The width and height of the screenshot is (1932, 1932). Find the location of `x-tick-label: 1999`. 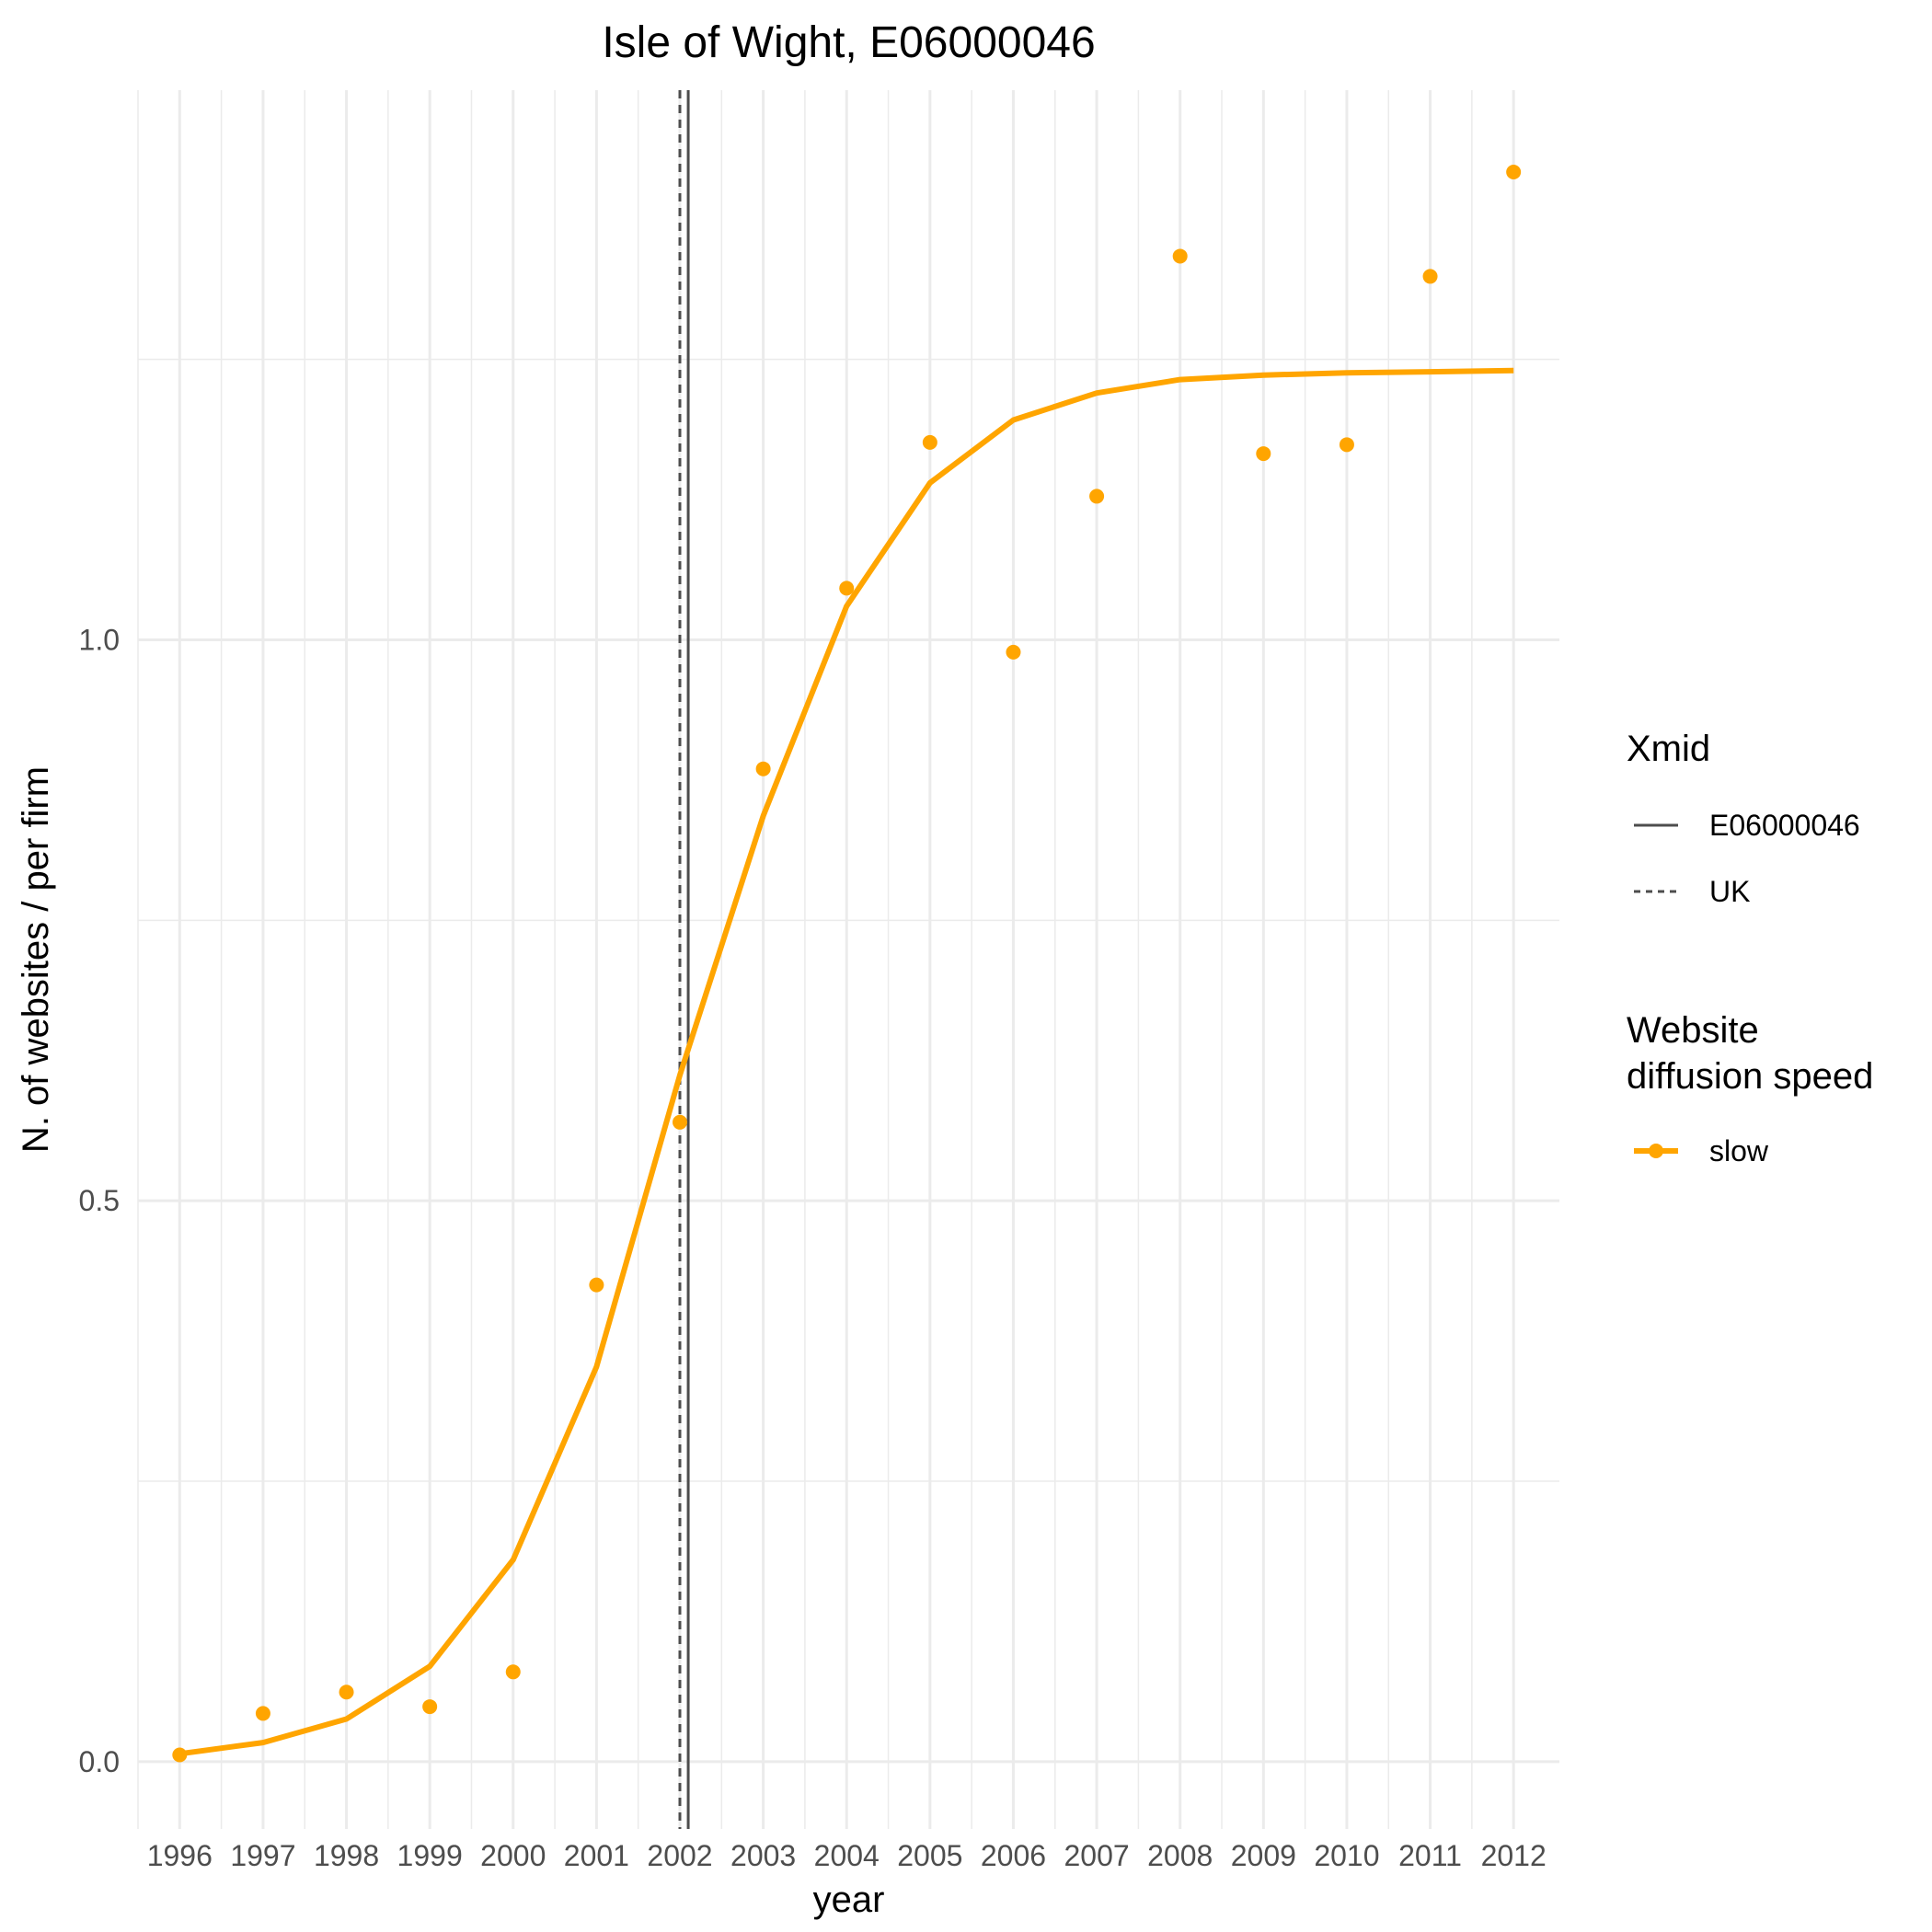

x-tick-label: 1999 is located at coordinates (430, 1855).